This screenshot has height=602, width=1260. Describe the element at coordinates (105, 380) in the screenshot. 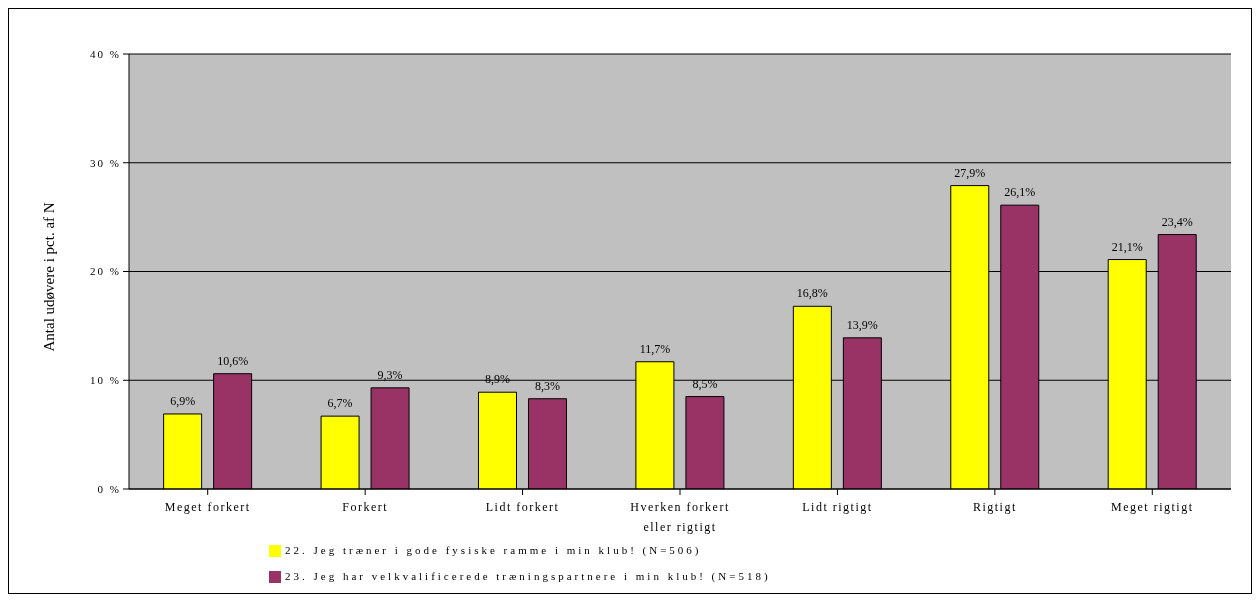

I see `y-tick-label: 10 %` at that location.